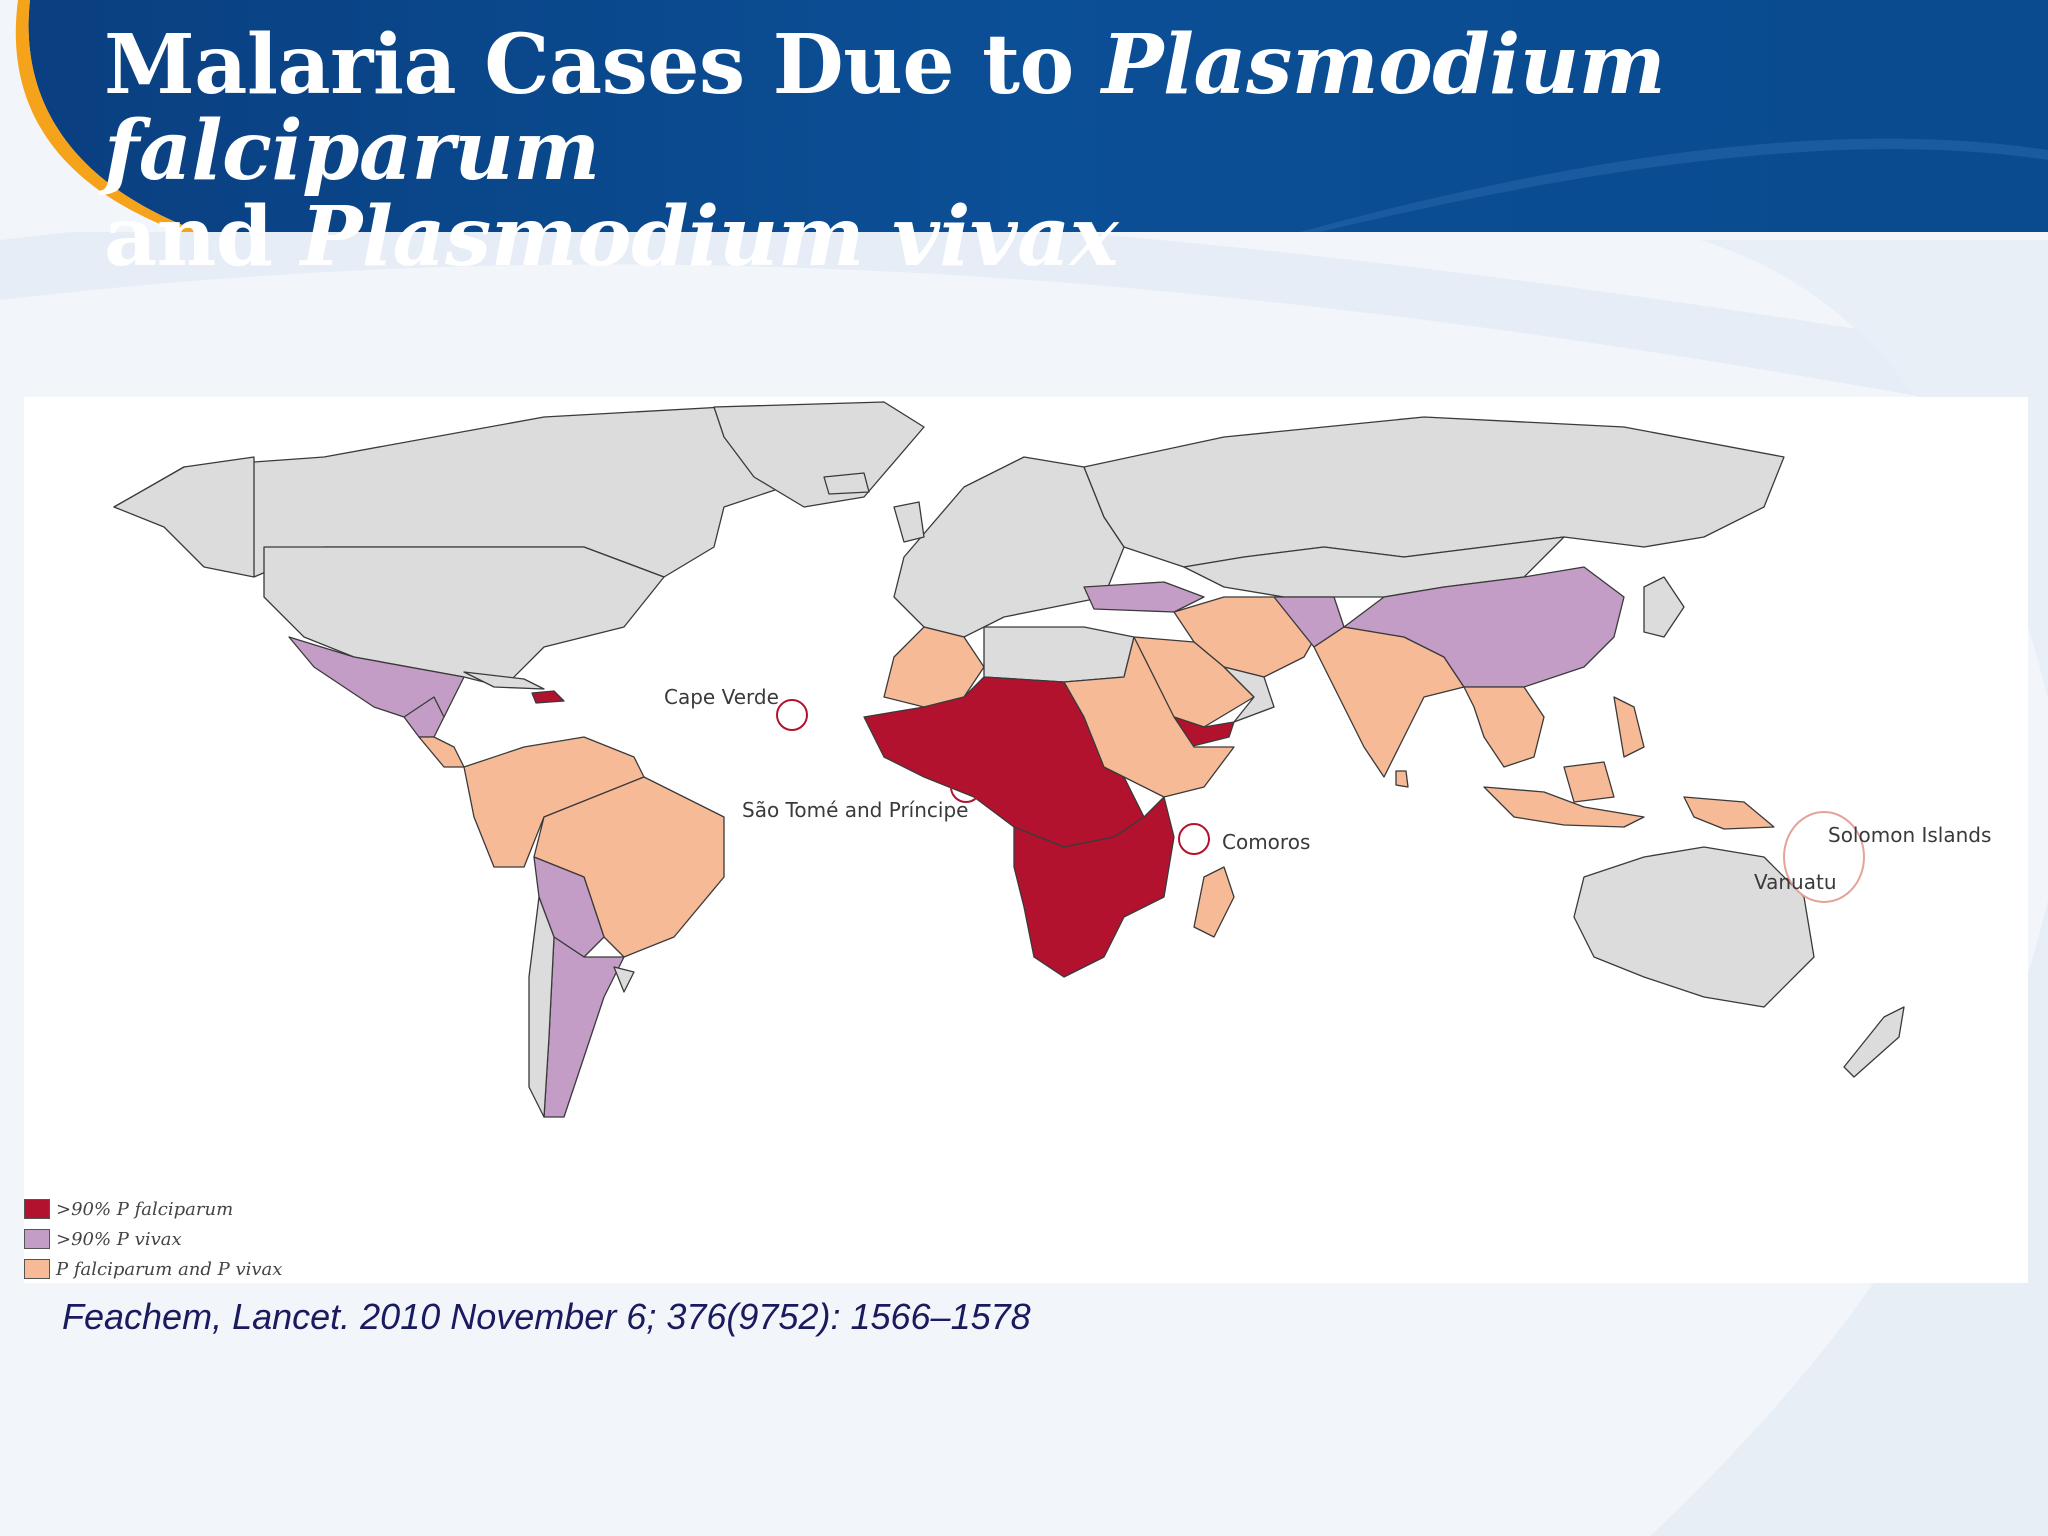 This screenshot has height=1536, width=2048. Describe the element at coordinates (1484, 627) in the screenshot. I see `china` at that location.